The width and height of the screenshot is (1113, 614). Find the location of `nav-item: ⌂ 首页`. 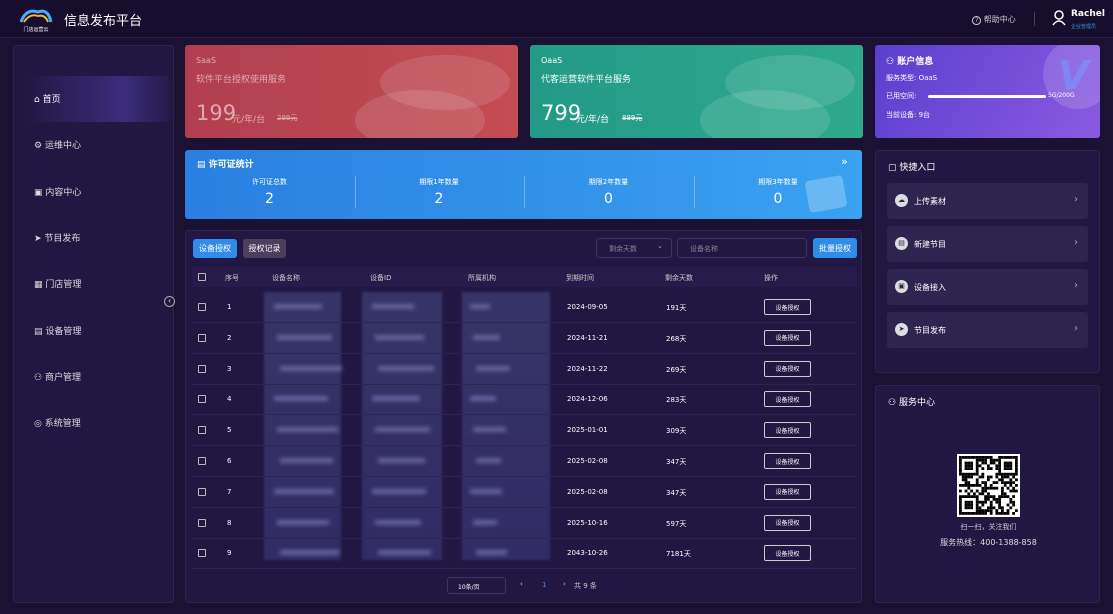

nav-item: ⌂ 首页 is located at coordinates (47, 98).